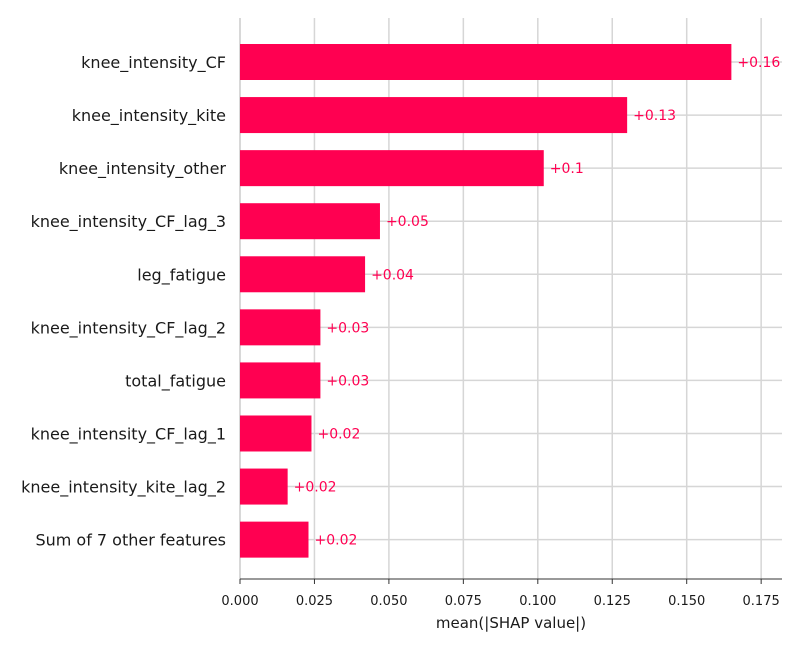 This screenshot has height=650, width=800. Describe the element at coordinates (153, 63) in the screenshot. I see `y-tick-label: knee_intensity_CF` at that location.